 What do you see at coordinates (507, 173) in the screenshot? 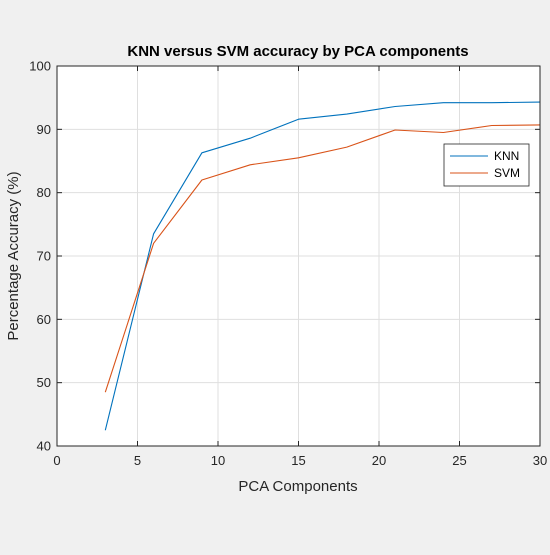
I see `legend-label-svm: SVM` at bounding box center [507, 173].